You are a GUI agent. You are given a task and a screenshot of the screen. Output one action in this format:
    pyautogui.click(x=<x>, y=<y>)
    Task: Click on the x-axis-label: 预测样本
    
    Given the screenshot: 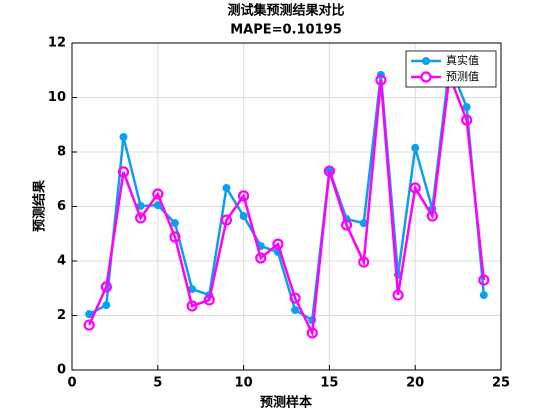 What is the action you would take?
    pyautogui.click(x=286, y=403)
    